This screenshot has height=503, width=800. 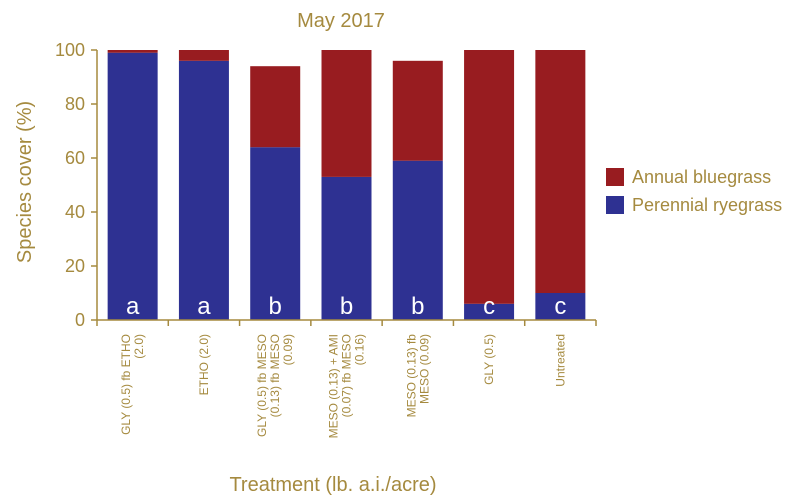 What do you see at coordinates (332, 485) in the screenshot?
I see `x-axis-label: Treatment (lb. a.i./acre)` at bounding box center [332, 485].